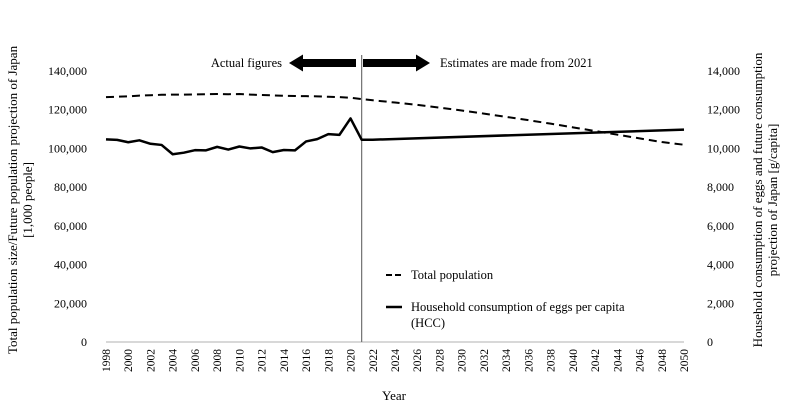 The image size is (787, 406). Describe the element at coordinates (246, 63) in the screenshot. I see `annotation-actual-figures: Actual figures` at that location.